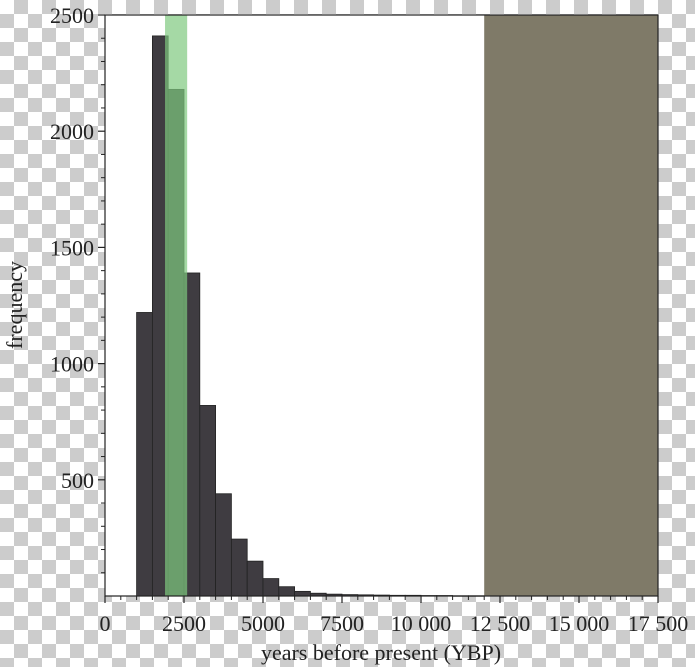 Image resolution: width=695 pixels, height=667 pixels. I want to click on green-overlay, so click(176, 305).